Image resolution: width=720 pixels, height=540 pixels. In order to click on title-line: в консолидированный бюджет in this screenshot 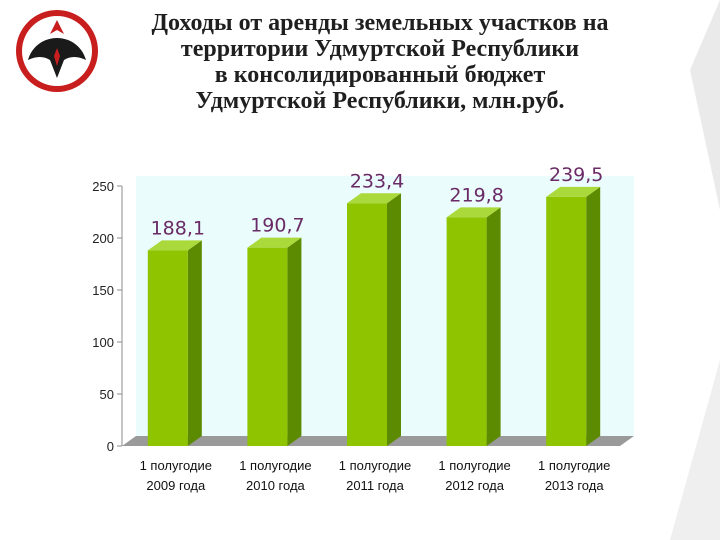, I will do `click(380, 75)`.